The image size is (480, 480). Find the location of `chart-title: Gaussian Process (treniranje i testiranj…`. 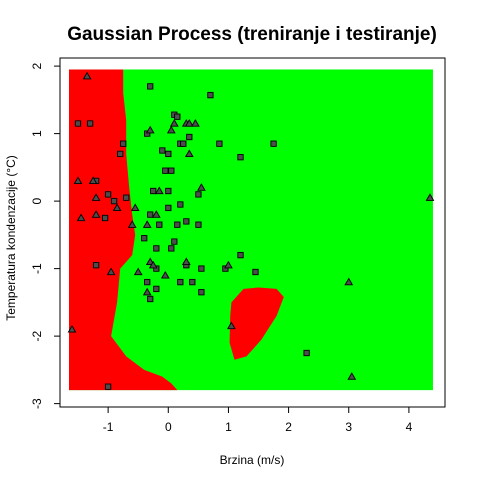

chart-title: Gaussian Process (treniranje i testiranj… is located at coordinates (252, 34).